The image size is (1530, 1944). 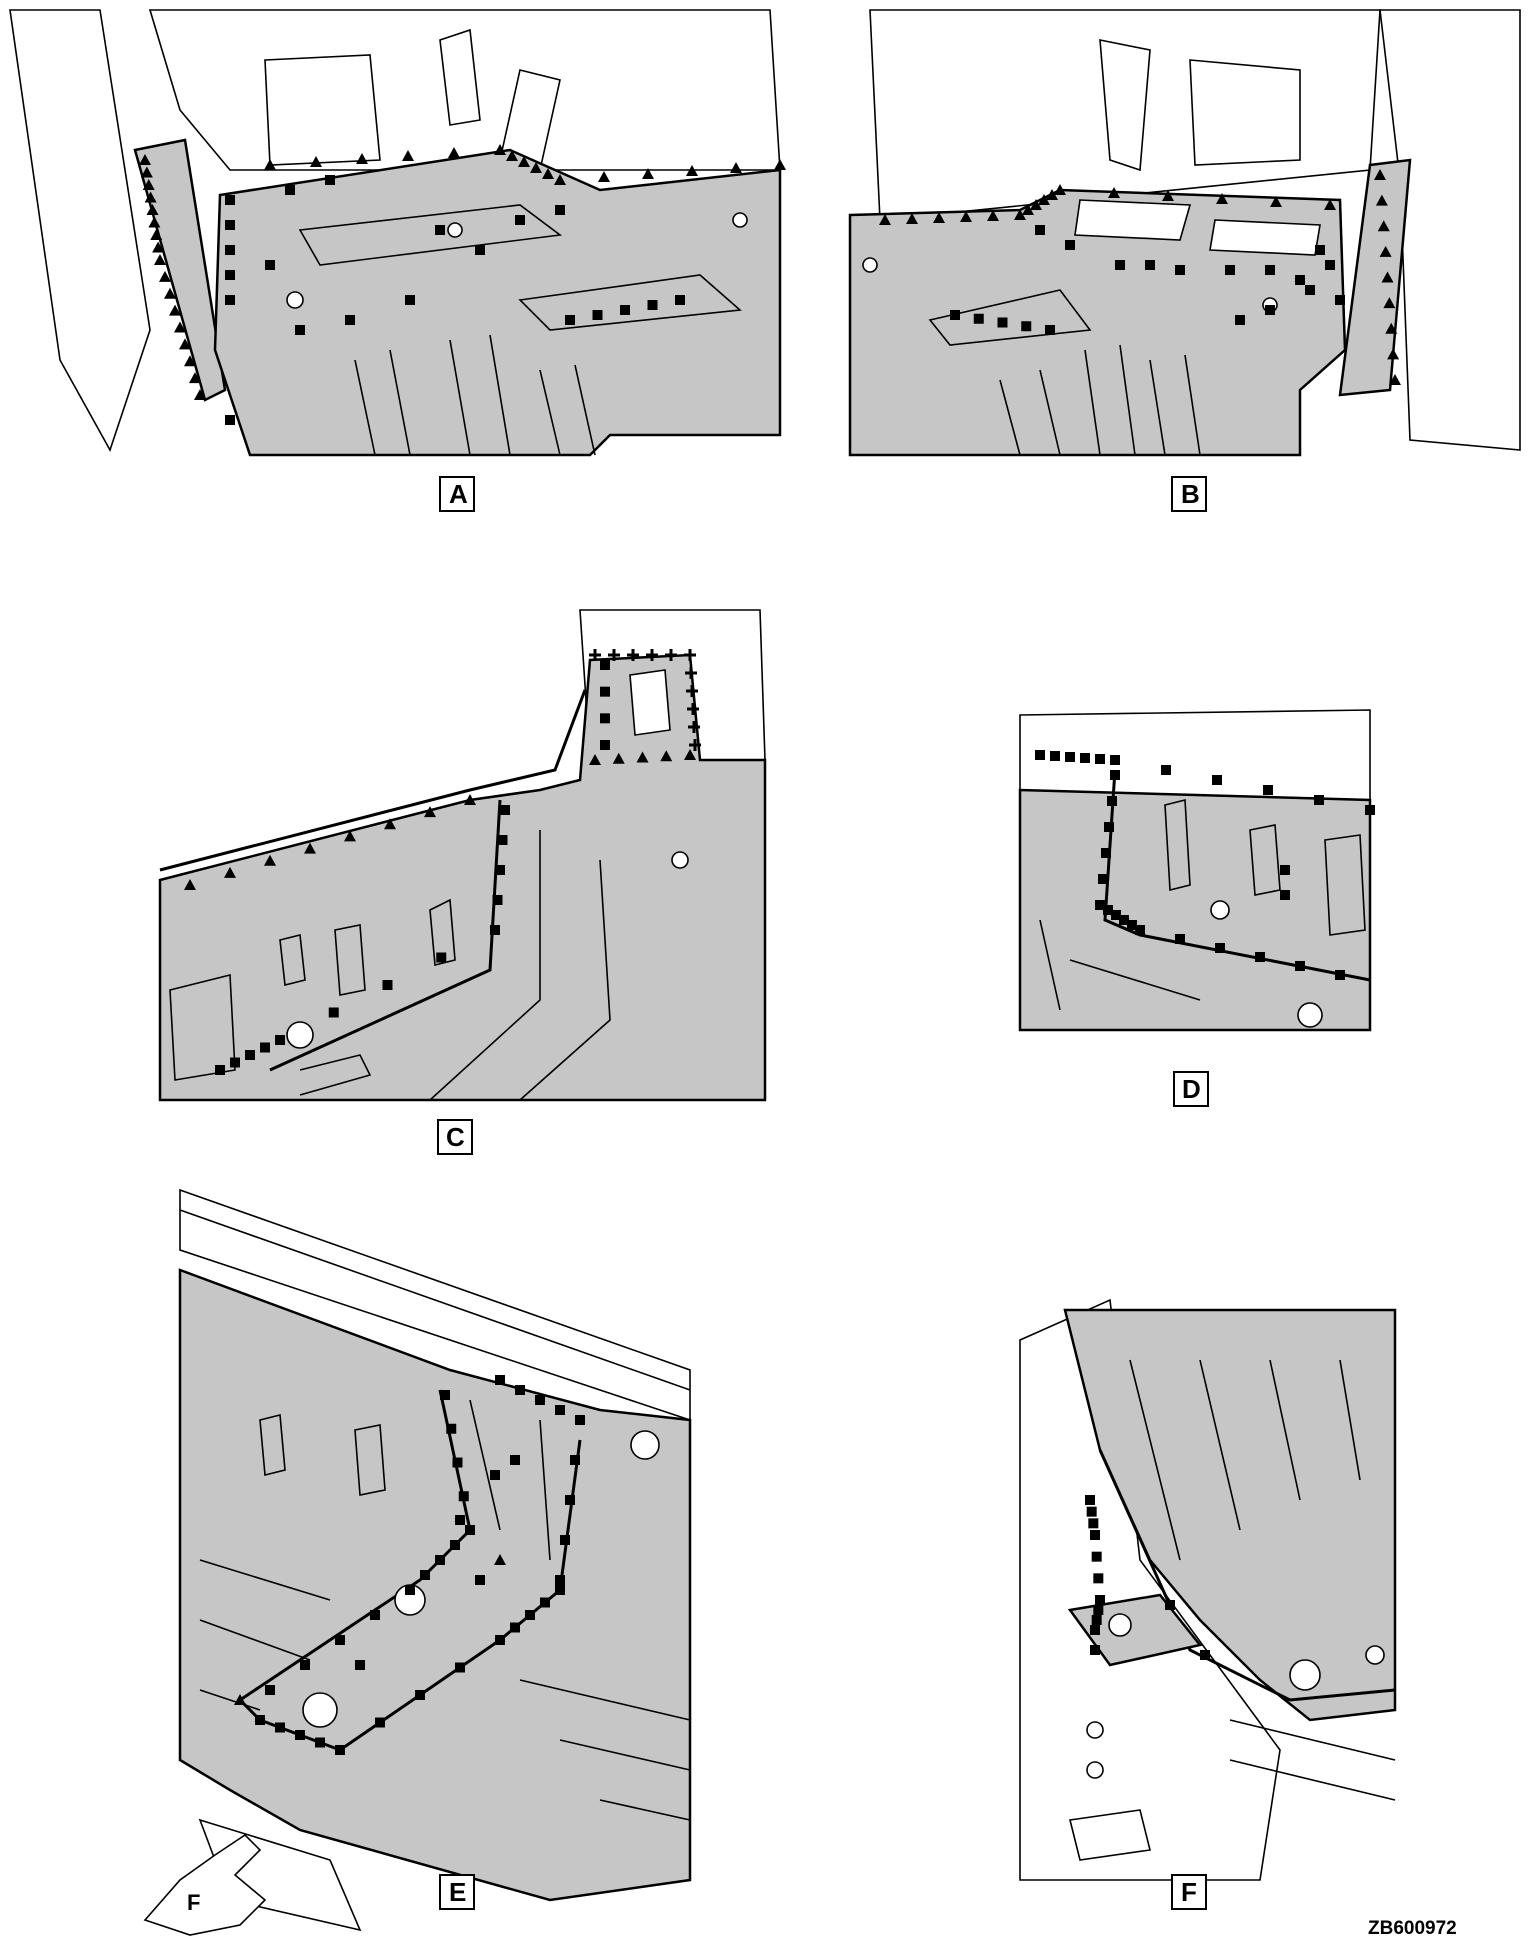 I want to click on panel-e-illustration, so click(x=435, y=1560).